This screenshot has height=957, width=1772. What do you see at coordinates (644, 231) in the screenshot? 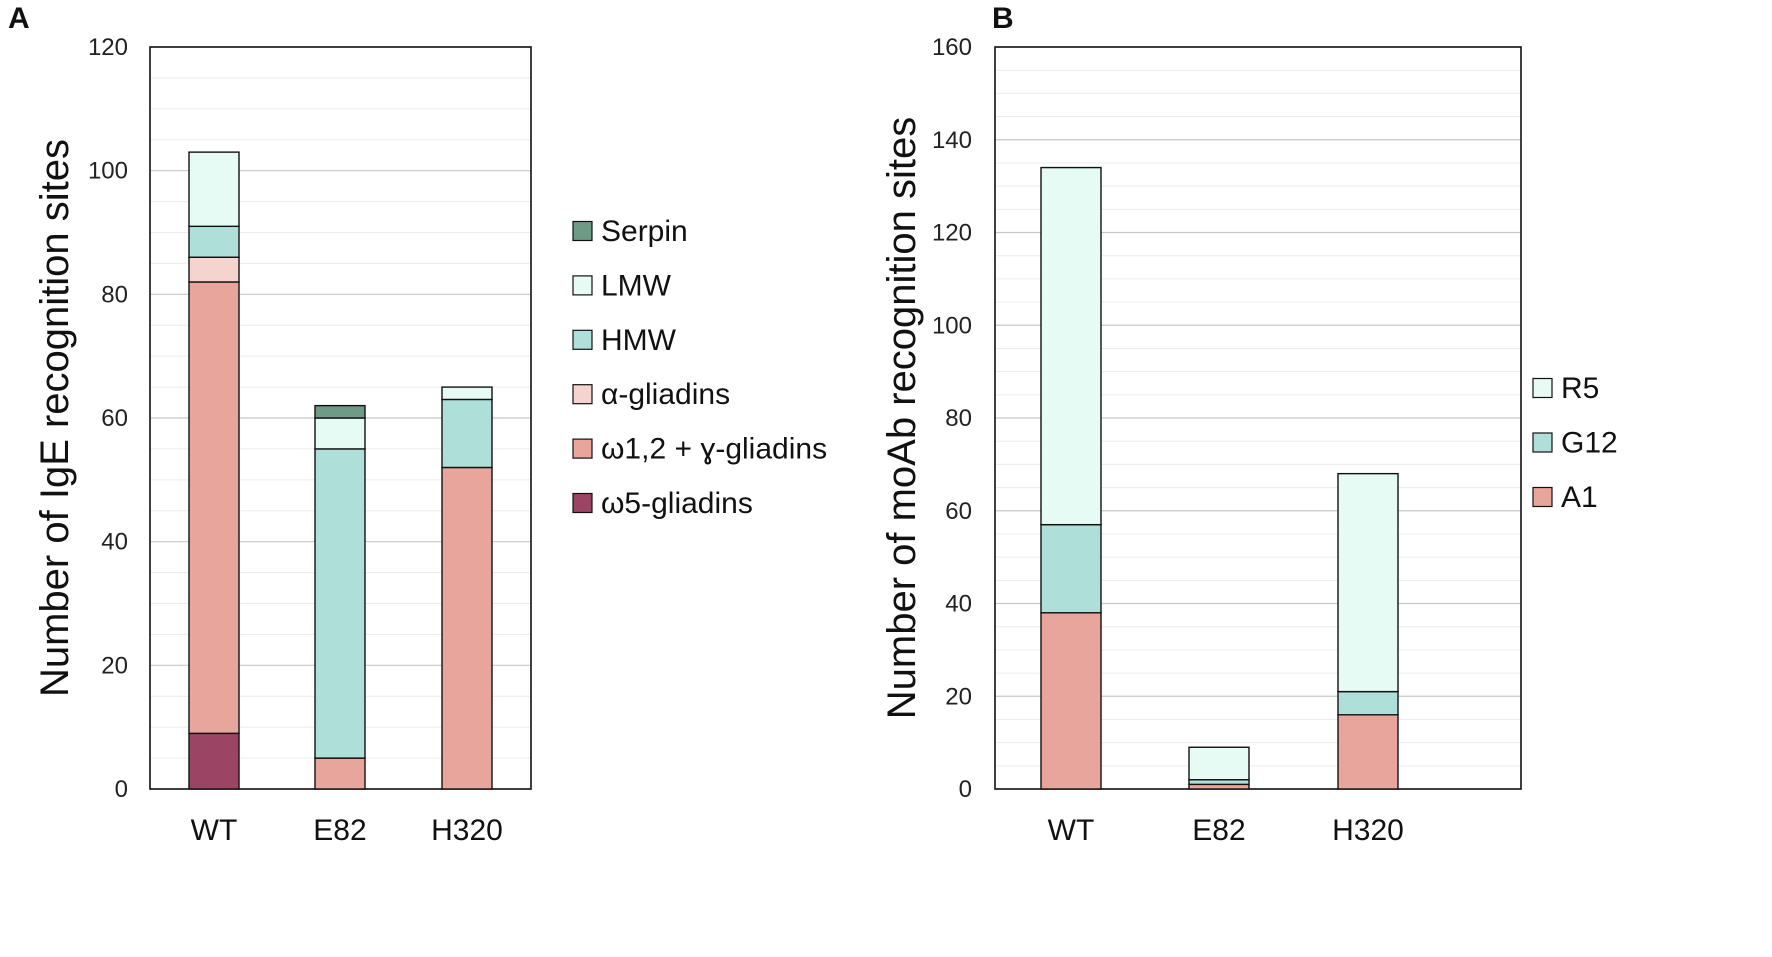
I see `panel-a-legend-label: Serpin` at bounding box center [644, 231].